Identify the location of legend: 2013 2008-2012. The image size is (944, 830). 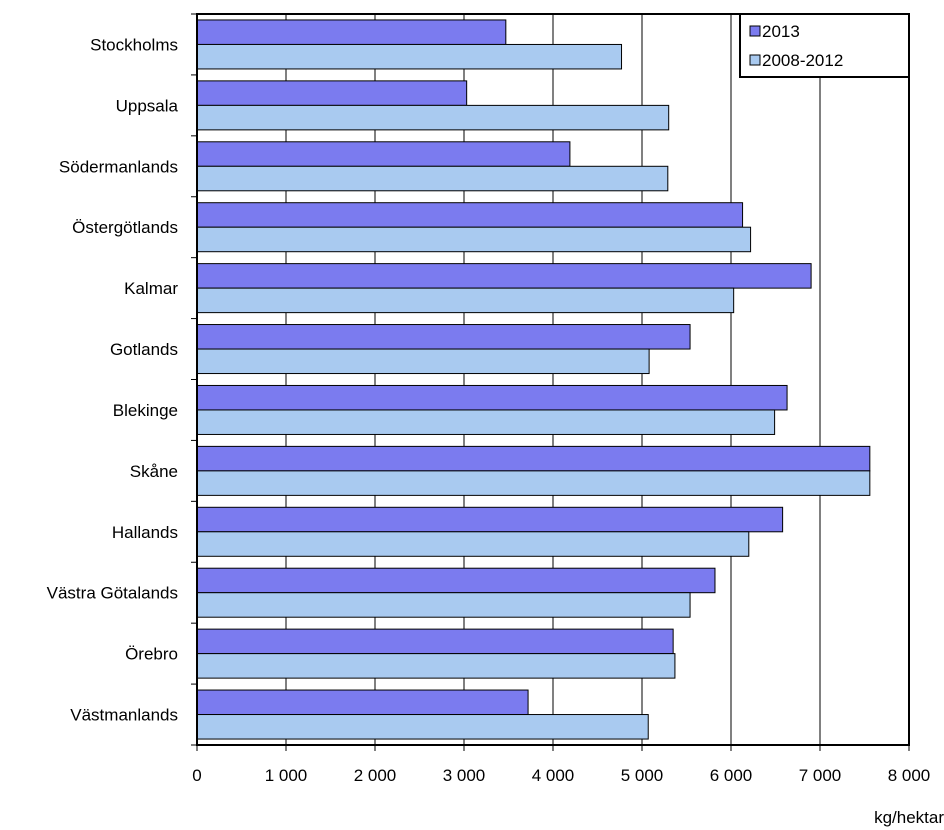
(824, 45).